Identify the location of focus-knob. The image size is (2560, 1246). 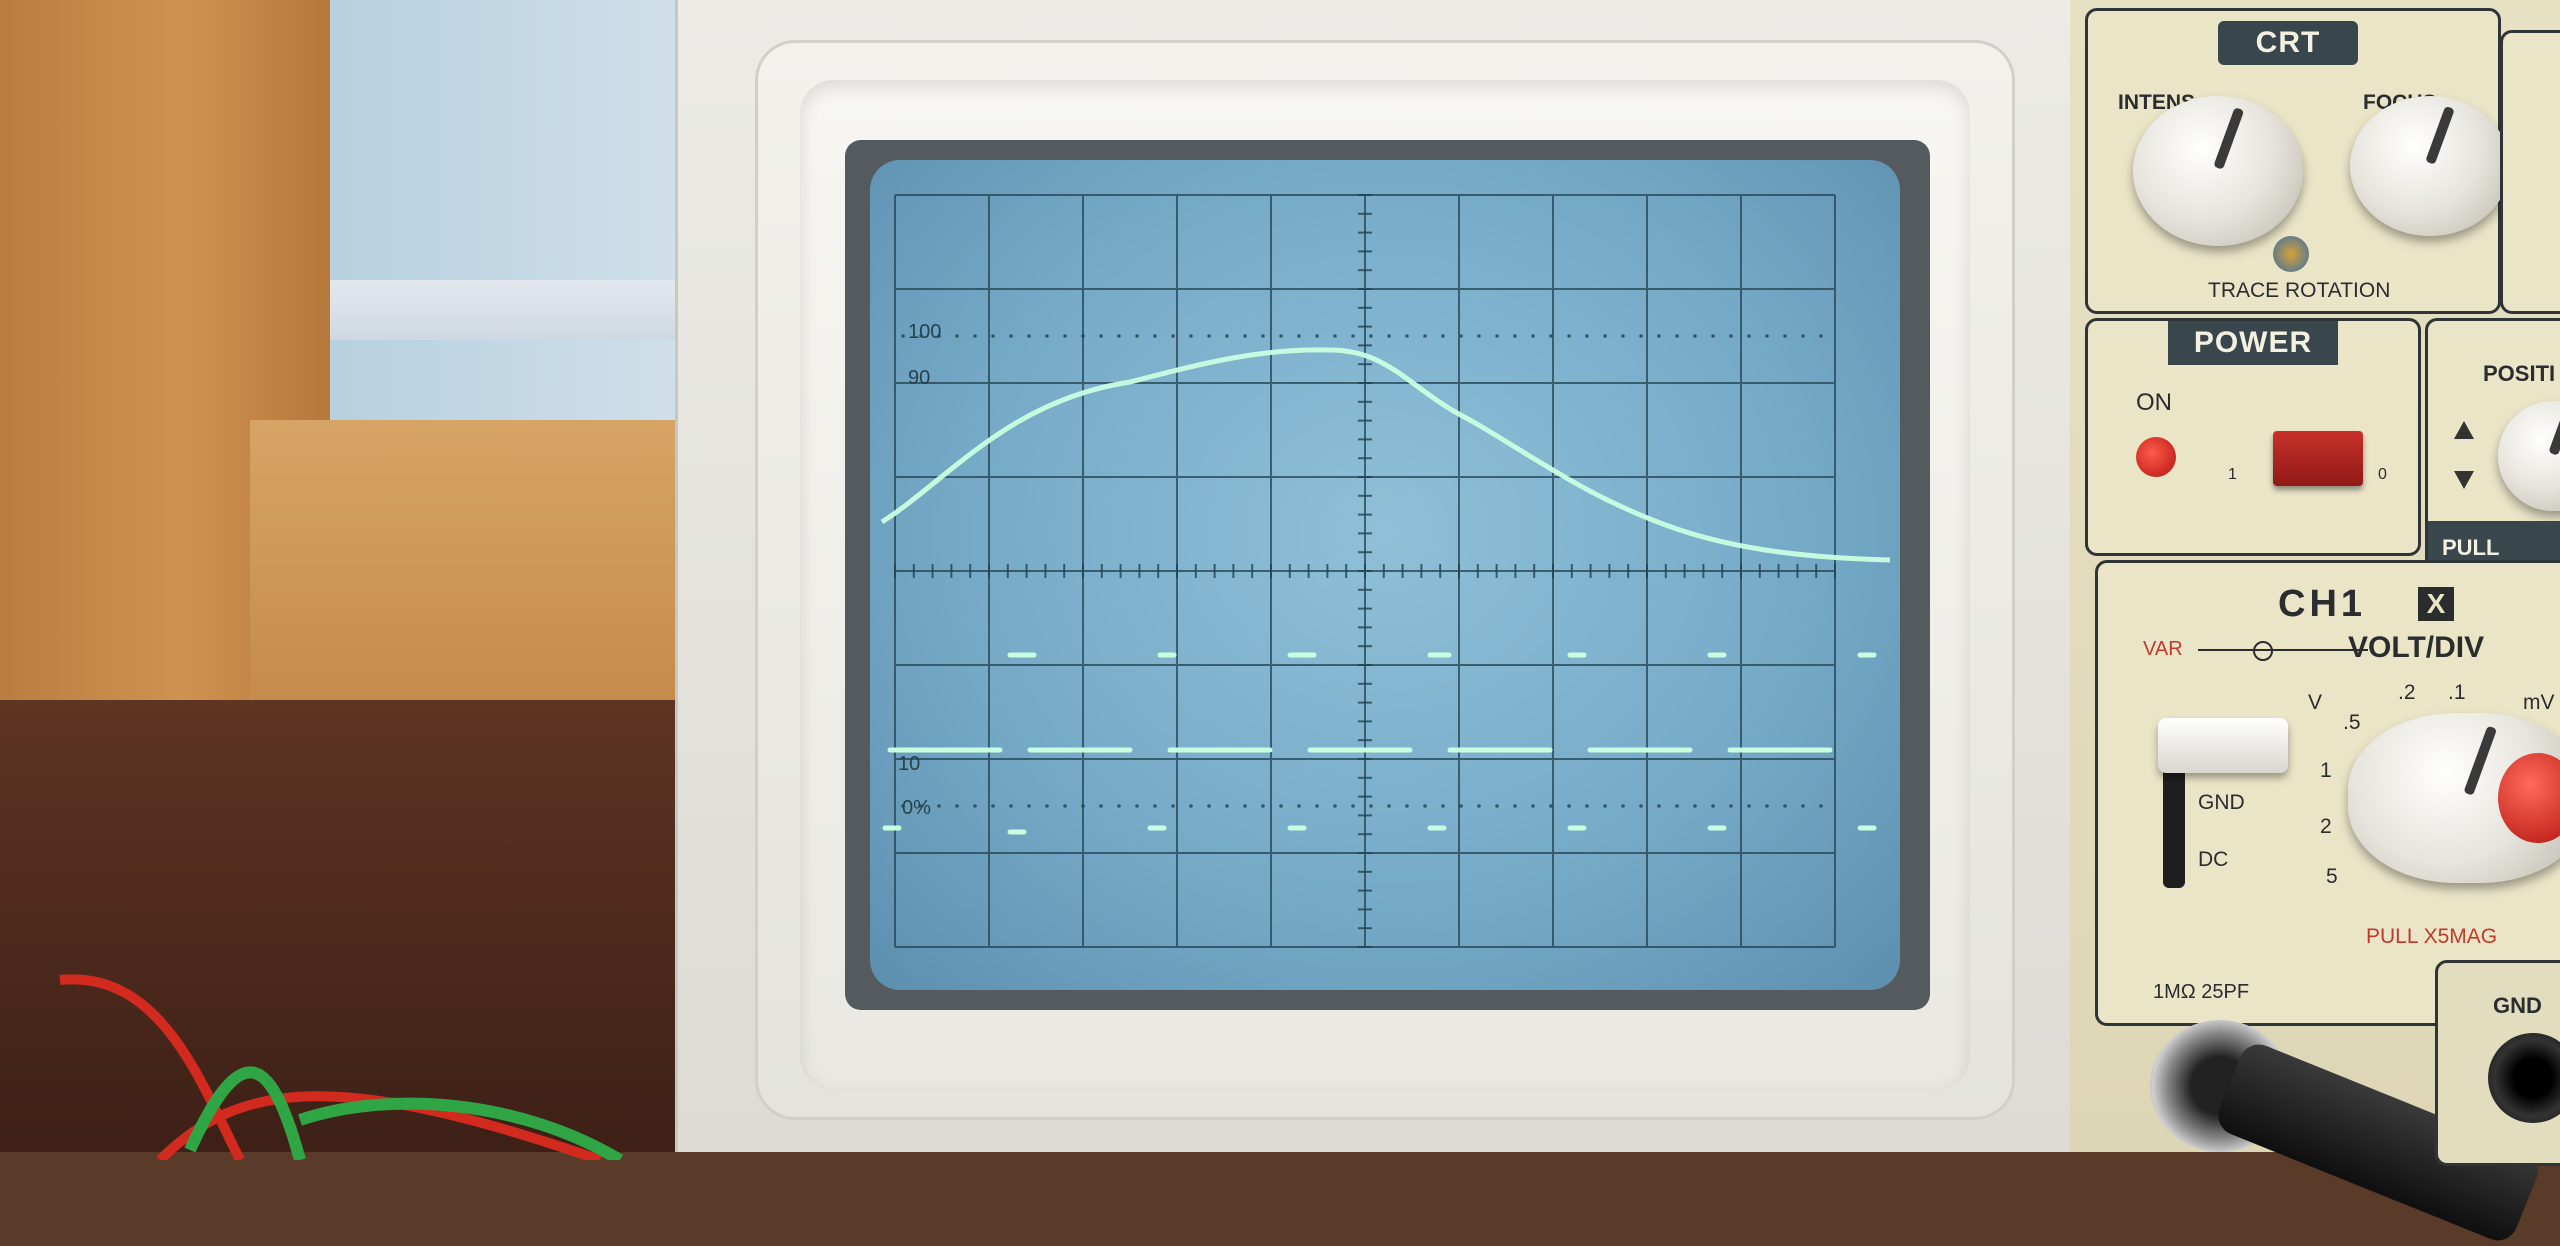
(2430, 166).